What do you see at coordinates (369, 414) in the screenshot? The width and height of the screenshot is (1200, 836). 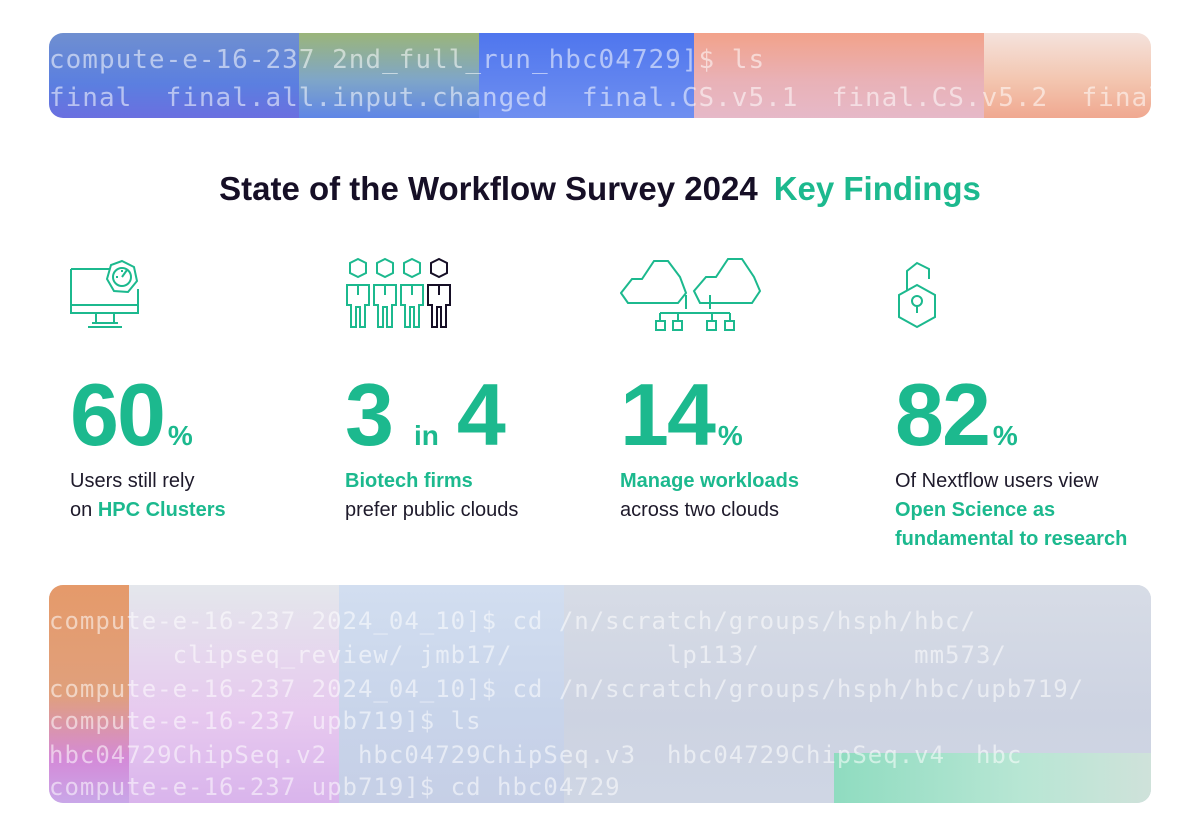 I see `stat-number: 3` at bounding box center [369, 414].